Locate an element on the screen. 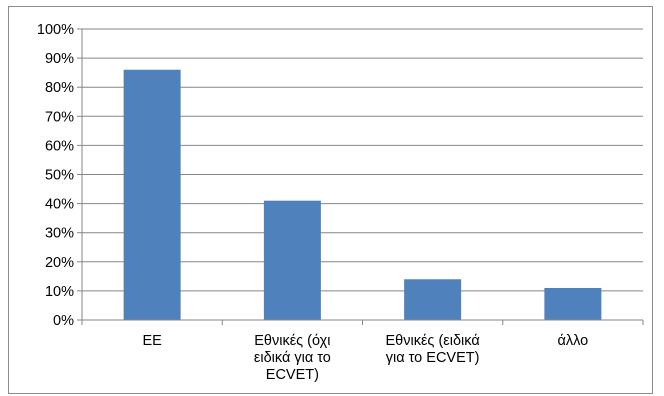 The width and height of the screenshot is (664, 396). y-tick-label: 70% is located at coordinates (59, 117).